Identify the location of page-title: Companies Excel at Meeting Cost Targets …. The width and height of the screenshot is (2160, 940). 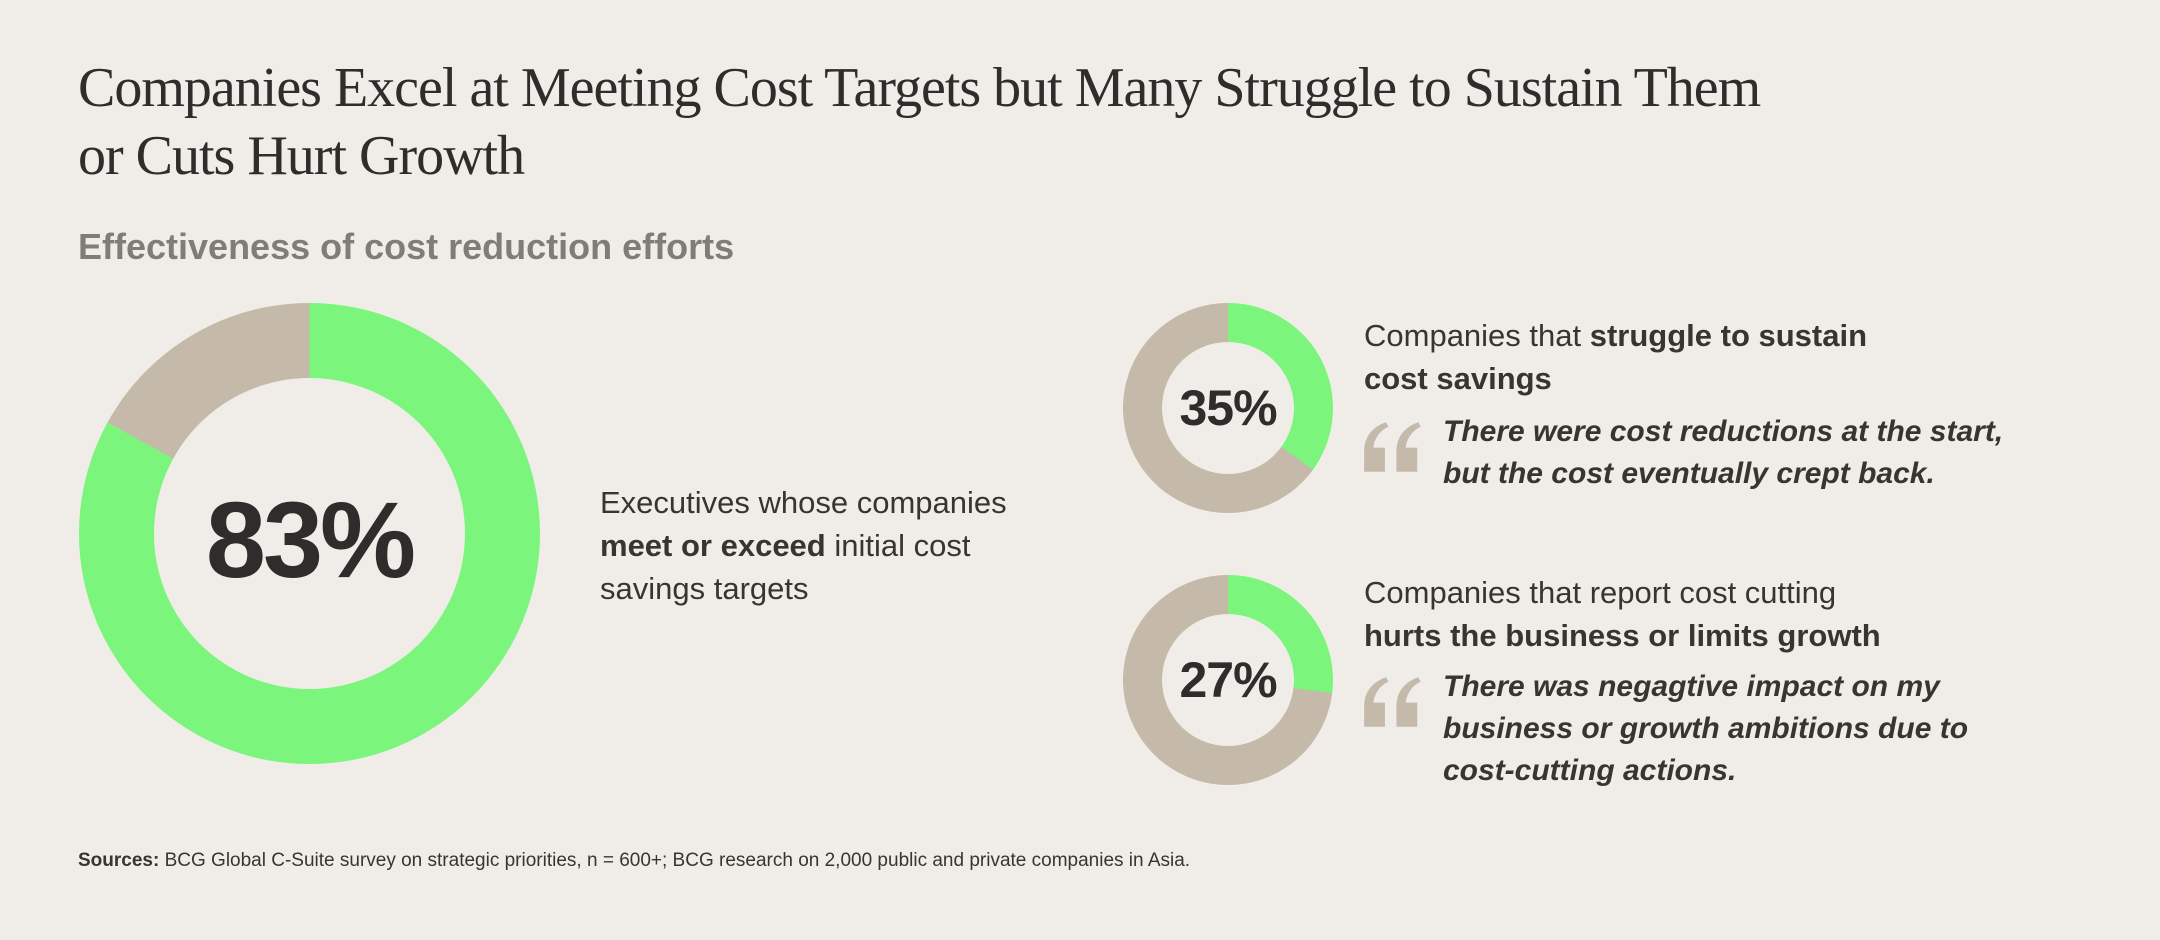
(919, 122).